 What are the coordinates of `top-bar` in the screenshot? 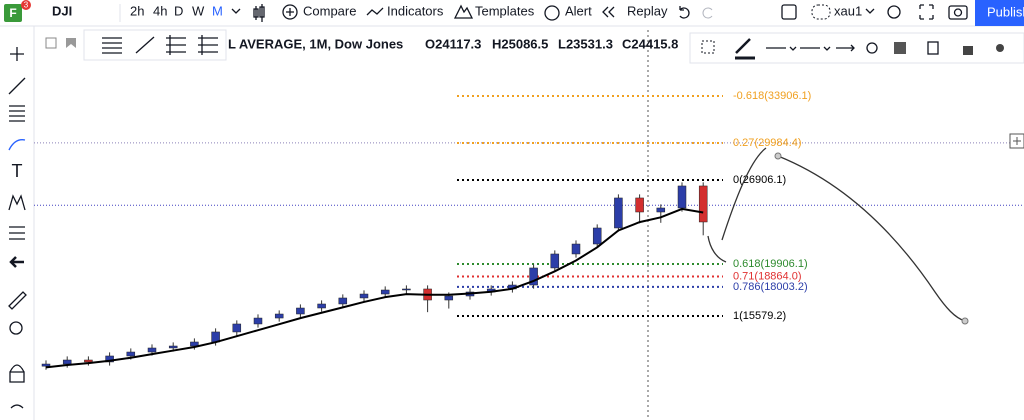 It's located at (512, 13).